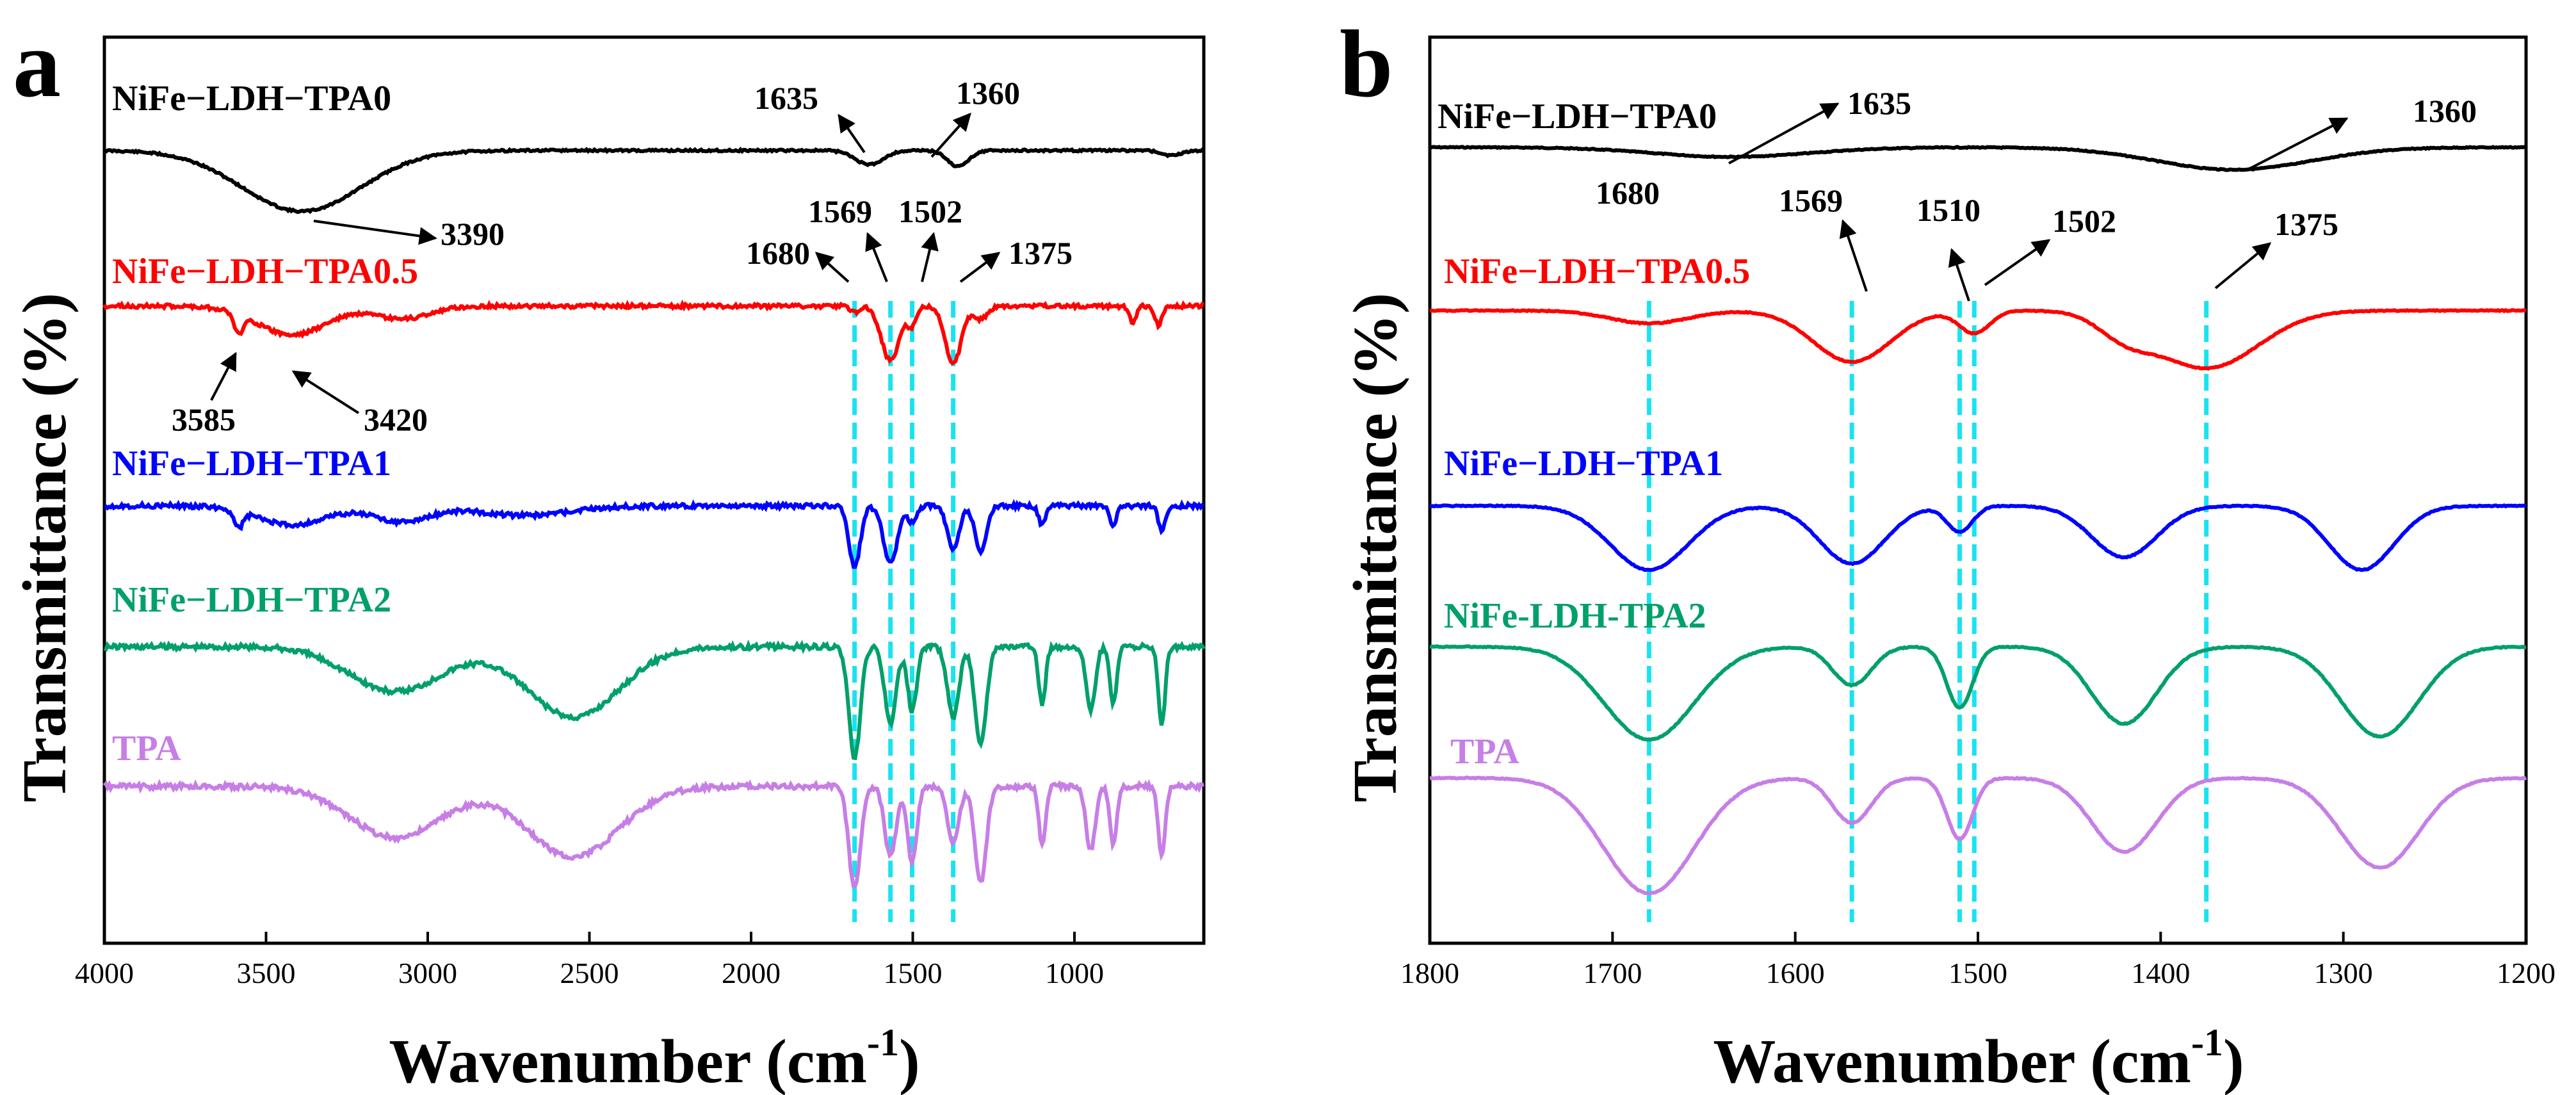 The width and height of the screenshot is (2576, 1095). What do you see at coordinates (427, 973) in the screenshot?
I see `x-tick-label: 3000` at bounding box center [427, 973].